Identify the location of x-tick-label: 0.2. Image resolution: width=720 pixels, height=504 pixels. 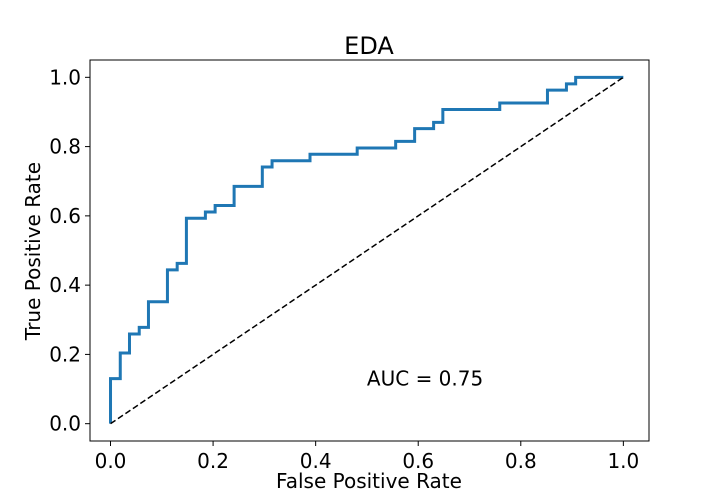
(213, 461).